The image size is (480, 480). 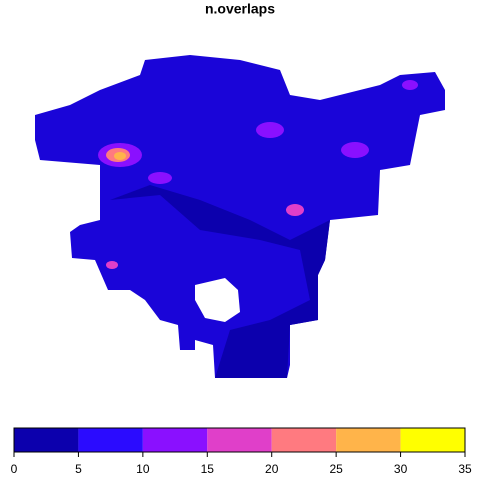 What do you see at coordinates (14, 469) in the screenshot?
I see `legend-tick-label: 0` at bounding box center [14, 469].